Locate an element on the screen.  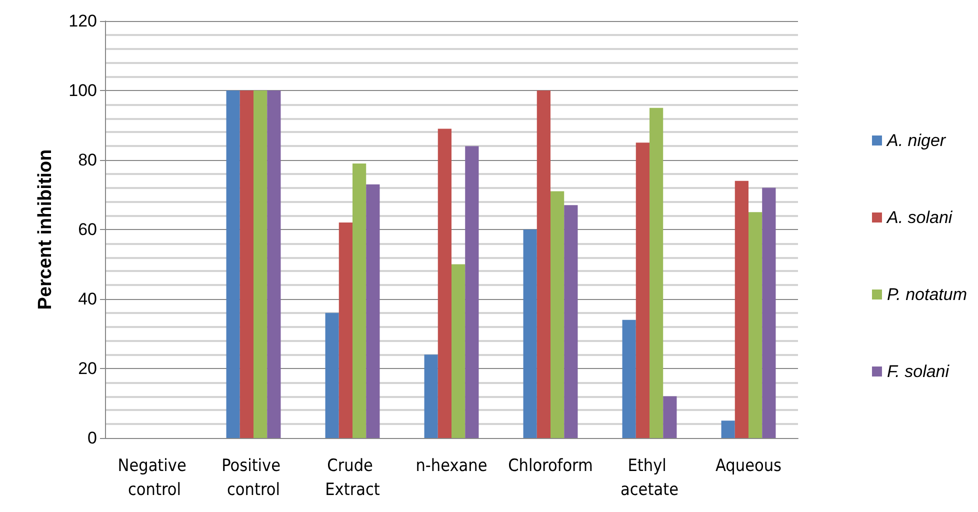
x-tick-label: Aqueous is located at coordinates (749, 466).